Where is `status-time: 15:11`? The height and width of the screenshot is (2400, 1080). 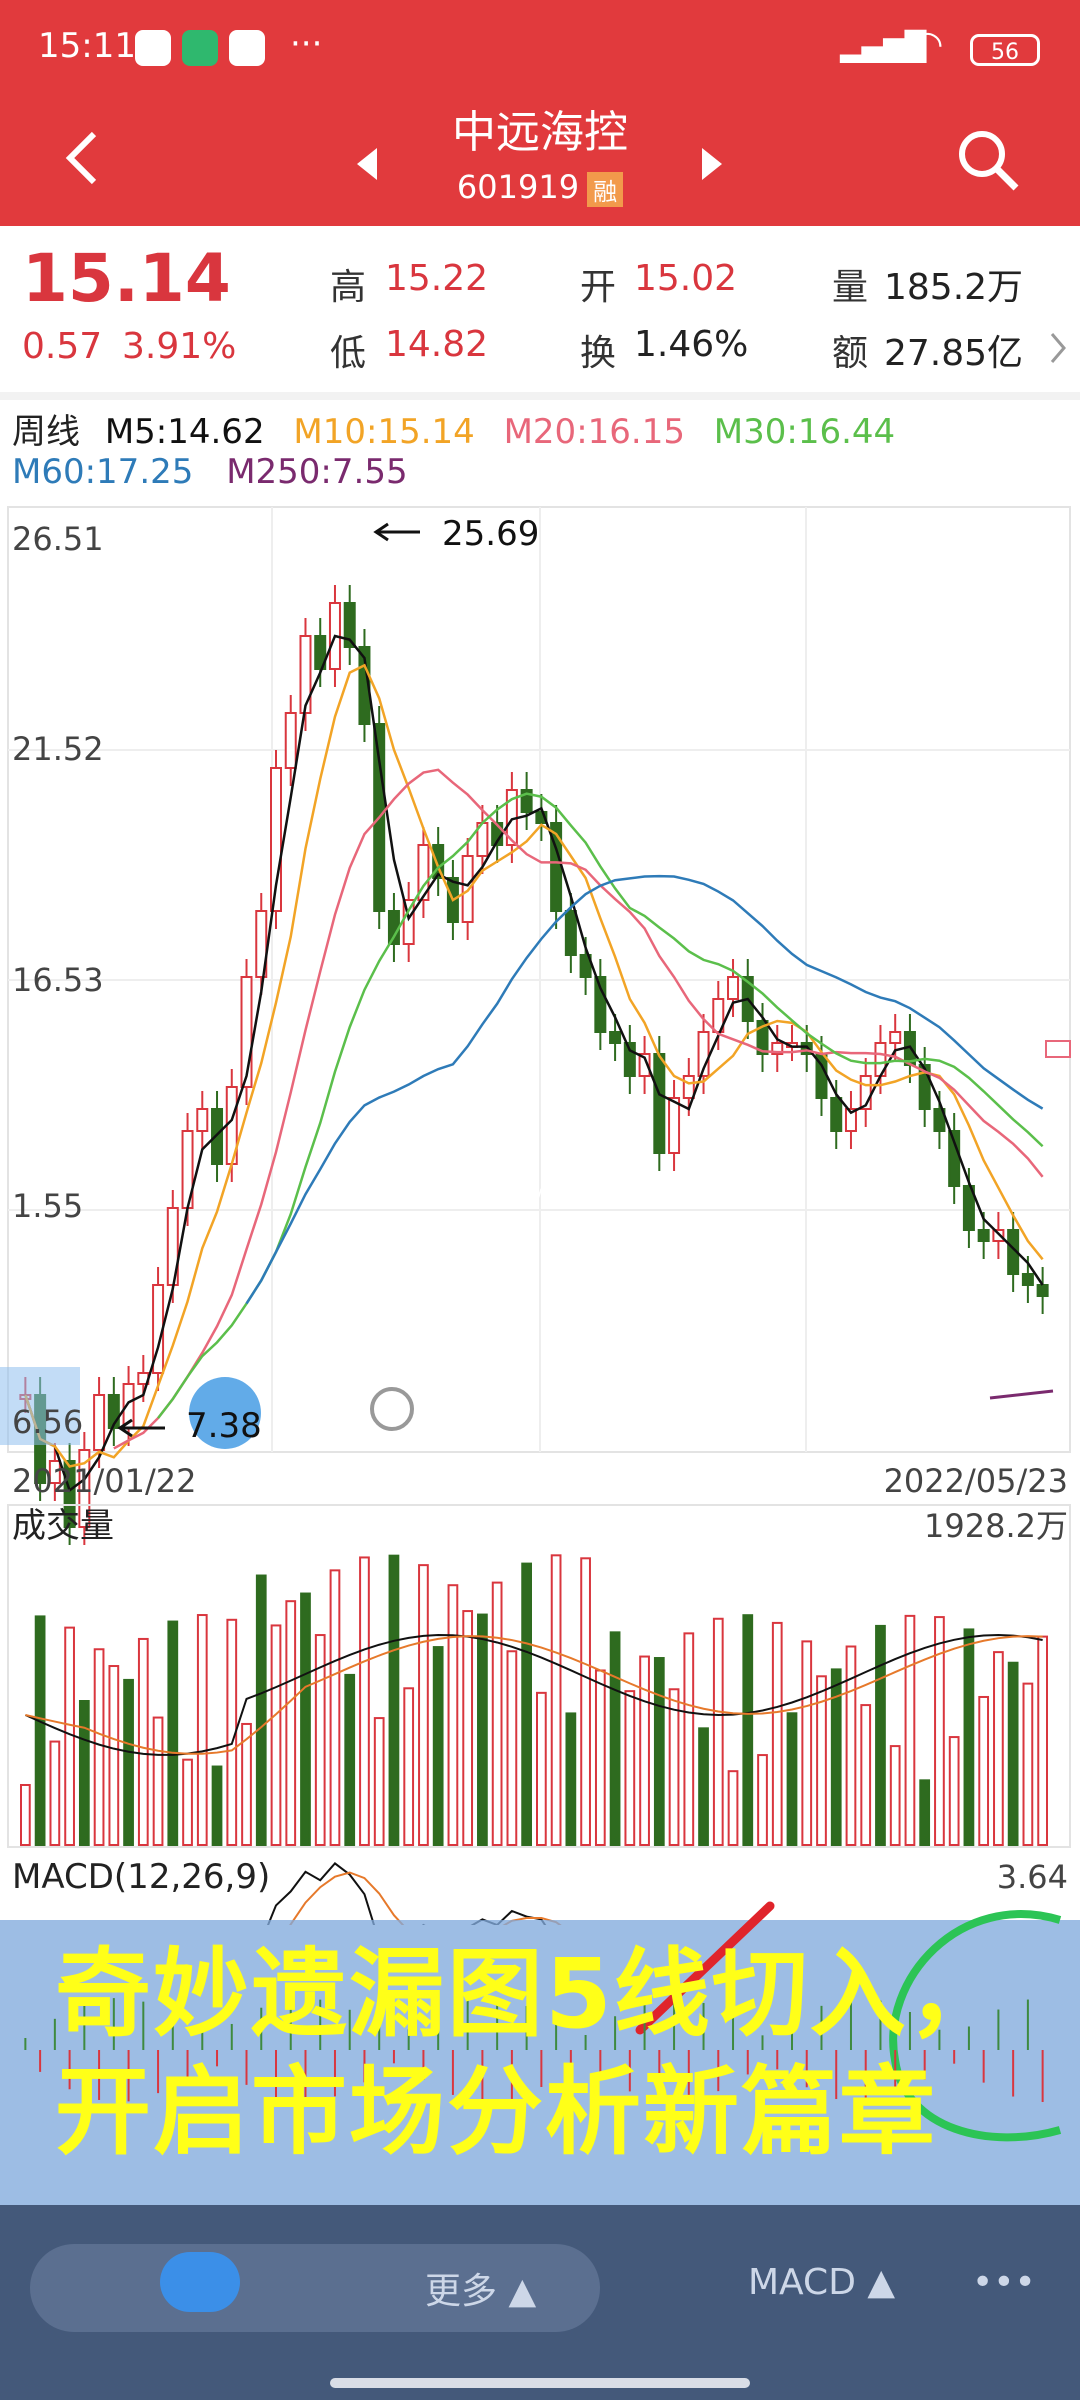
status-time: 15:11 is located at coordinates (87, 46).